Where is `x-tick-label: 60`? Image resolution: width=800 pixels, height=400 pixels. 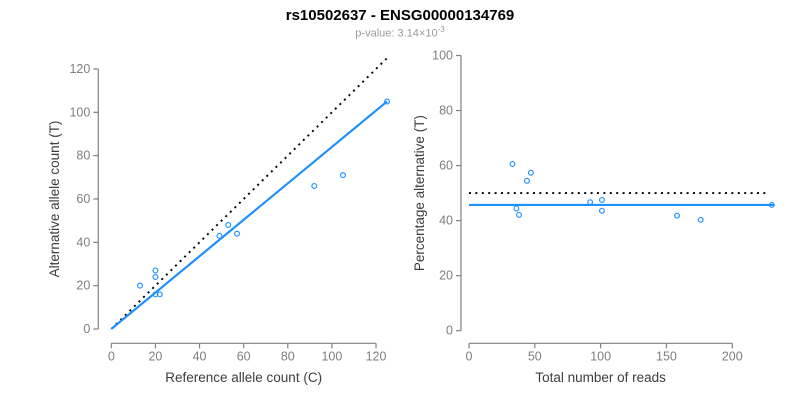 x-tick-label: 60 is located at coordinates (244, 356).